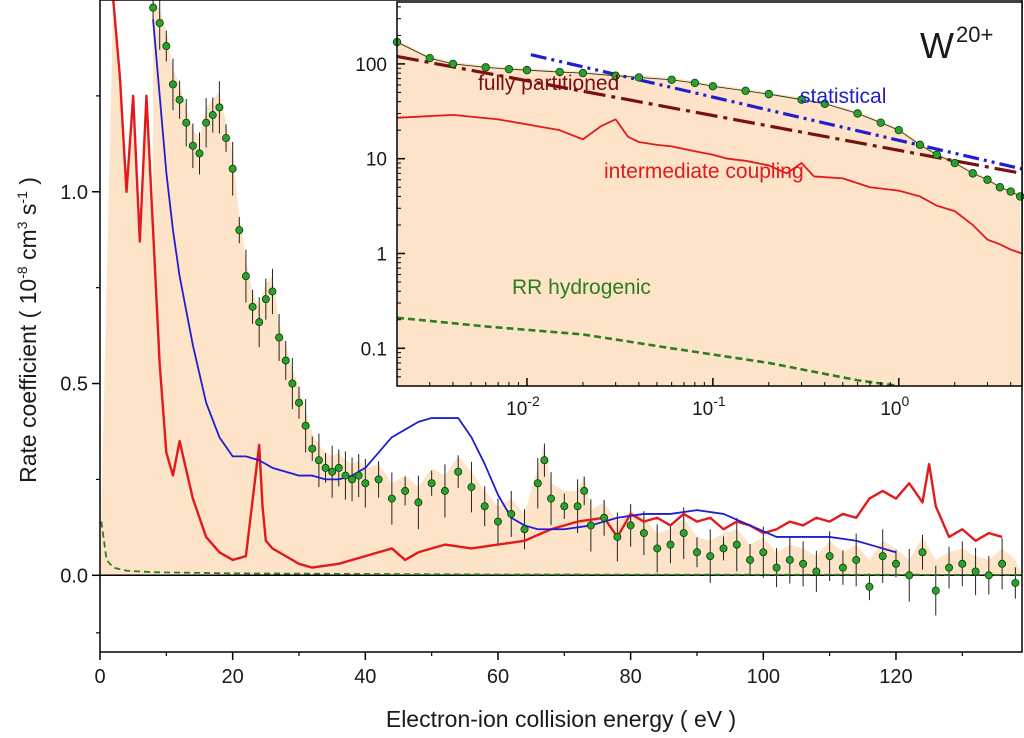  I want to click on inset-series-line-fully-partitioned, so click(709, 114).